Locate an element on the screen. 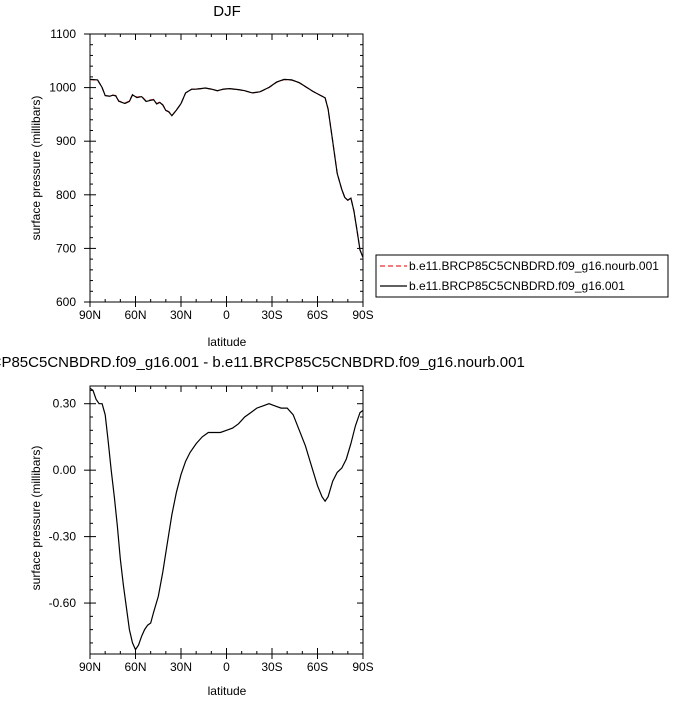 This screenshot has width=700, height=705. y-tick-label: 0.30 is located at coordinates (65, 404).